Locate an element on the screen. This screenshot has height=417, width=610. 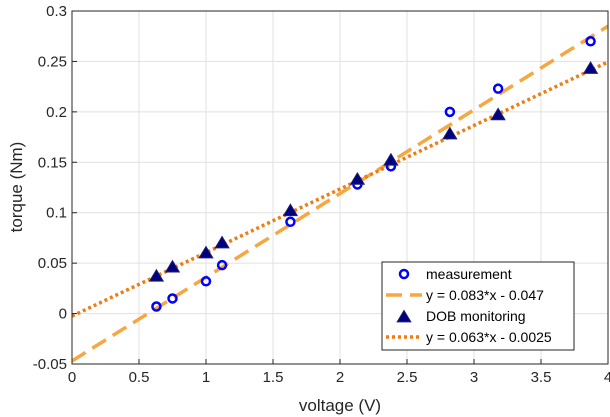
x-tick-label: 0 is located at coordinates (72, 377).